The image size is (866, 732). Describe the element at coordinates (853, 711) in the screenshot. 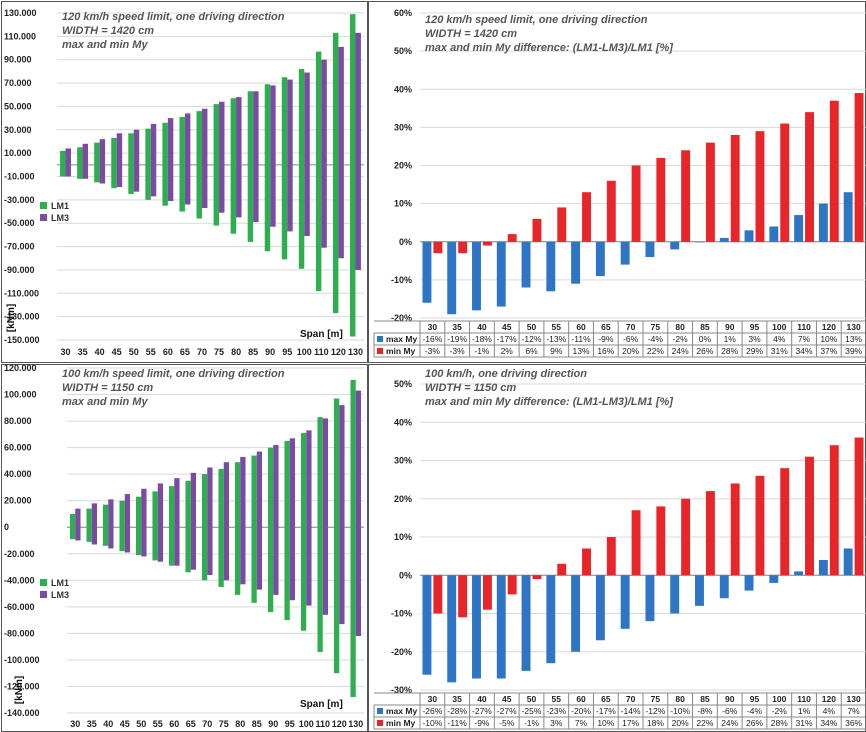

I see `table-cell: 7%` at that location.